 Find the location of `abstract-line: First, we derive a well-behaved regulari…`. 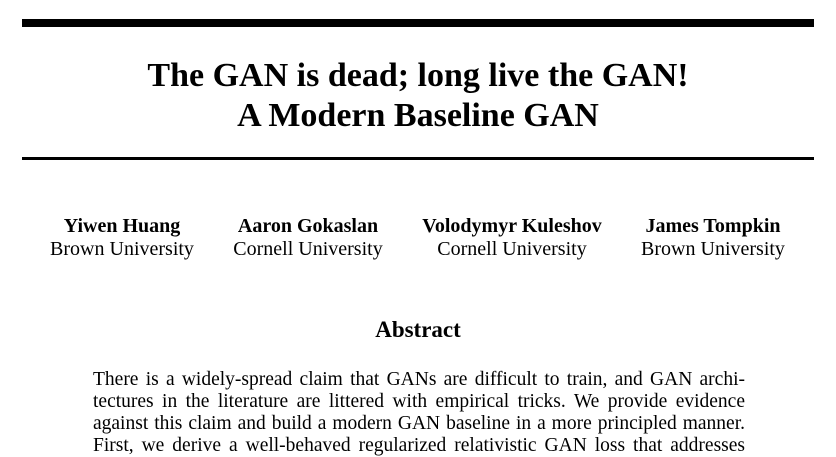

abstract-line: First, we derive a well-behaved regulari… is located at coordinates (419, 445).